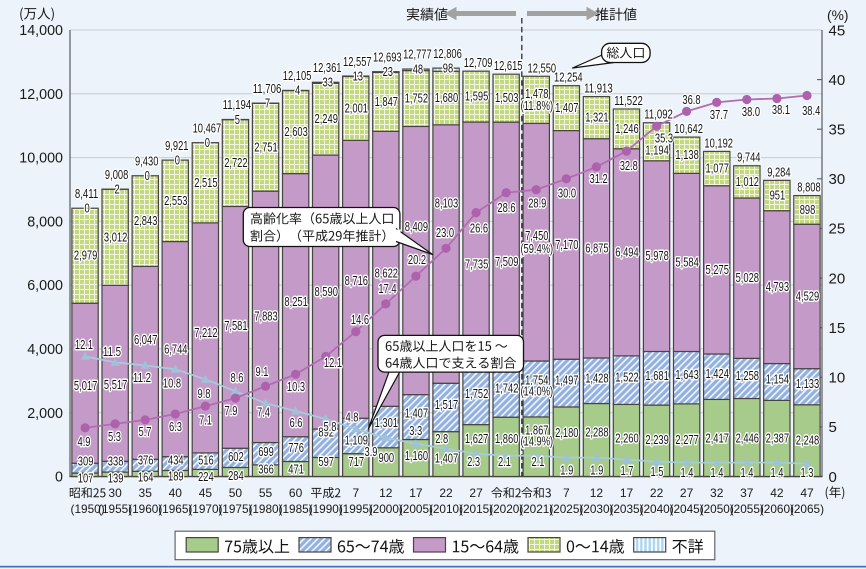  What do you see at coordinates (296, 493) in the screenshot?
I see `svg-text: 60` at bounding box center [296, 493].